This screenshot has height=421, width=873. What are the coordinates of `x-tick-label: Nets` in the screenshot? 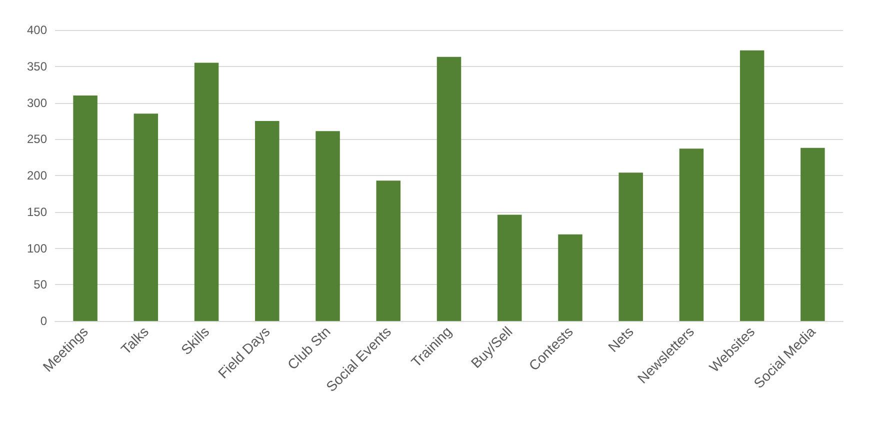 It's located at (620, 339).